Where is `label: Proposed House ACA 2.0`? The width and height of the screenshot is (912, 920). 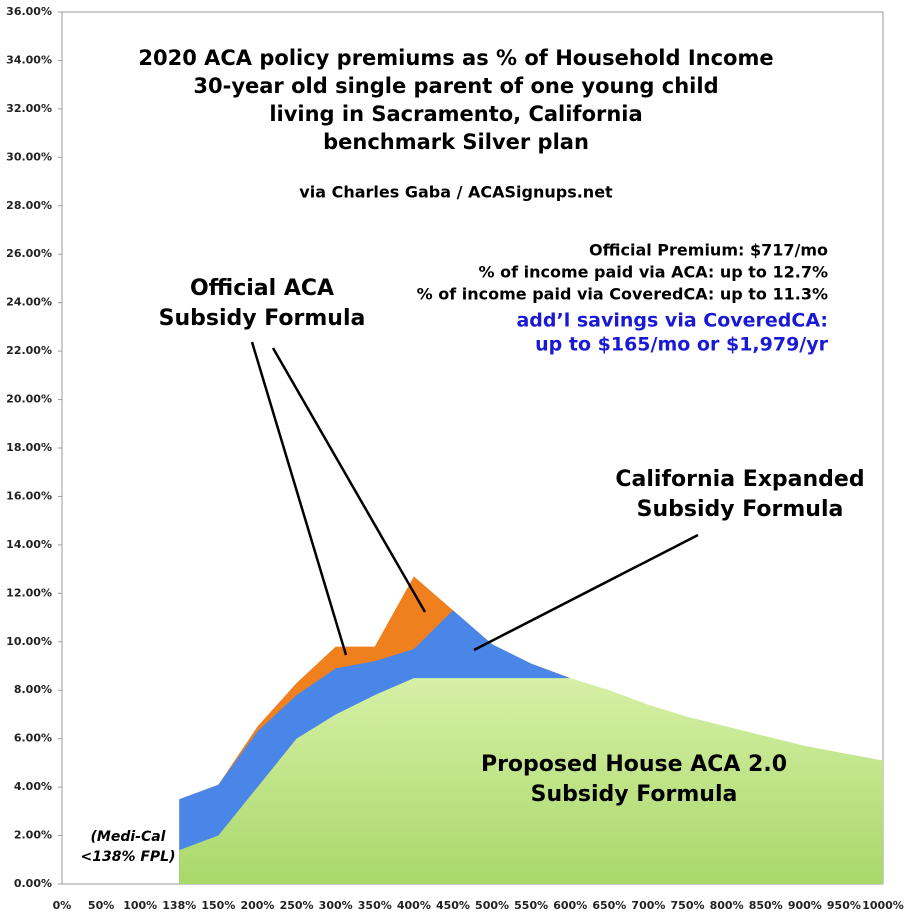 label: Proposed House ACA 2.0 is located at coordinates (634, 764).